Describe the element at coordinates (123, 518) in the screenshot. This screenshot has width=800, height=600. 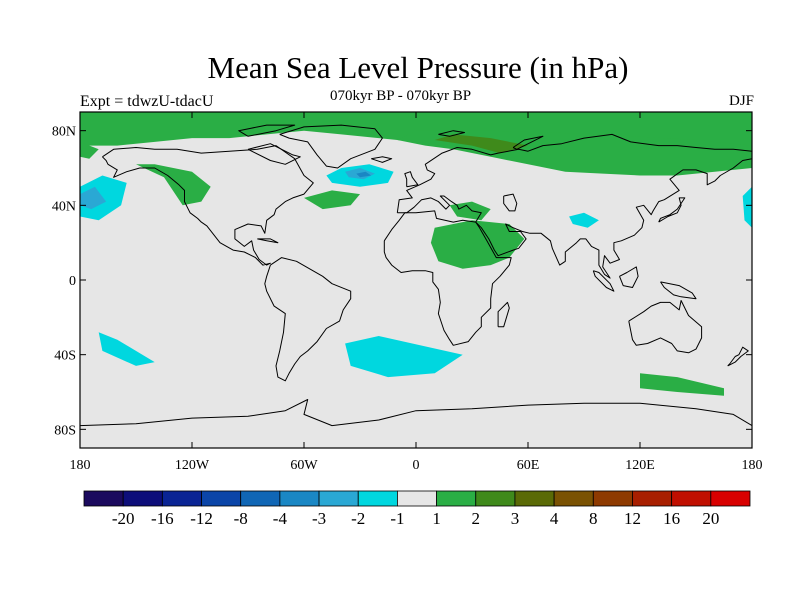
I see `colorbar-label: -20` at that location.